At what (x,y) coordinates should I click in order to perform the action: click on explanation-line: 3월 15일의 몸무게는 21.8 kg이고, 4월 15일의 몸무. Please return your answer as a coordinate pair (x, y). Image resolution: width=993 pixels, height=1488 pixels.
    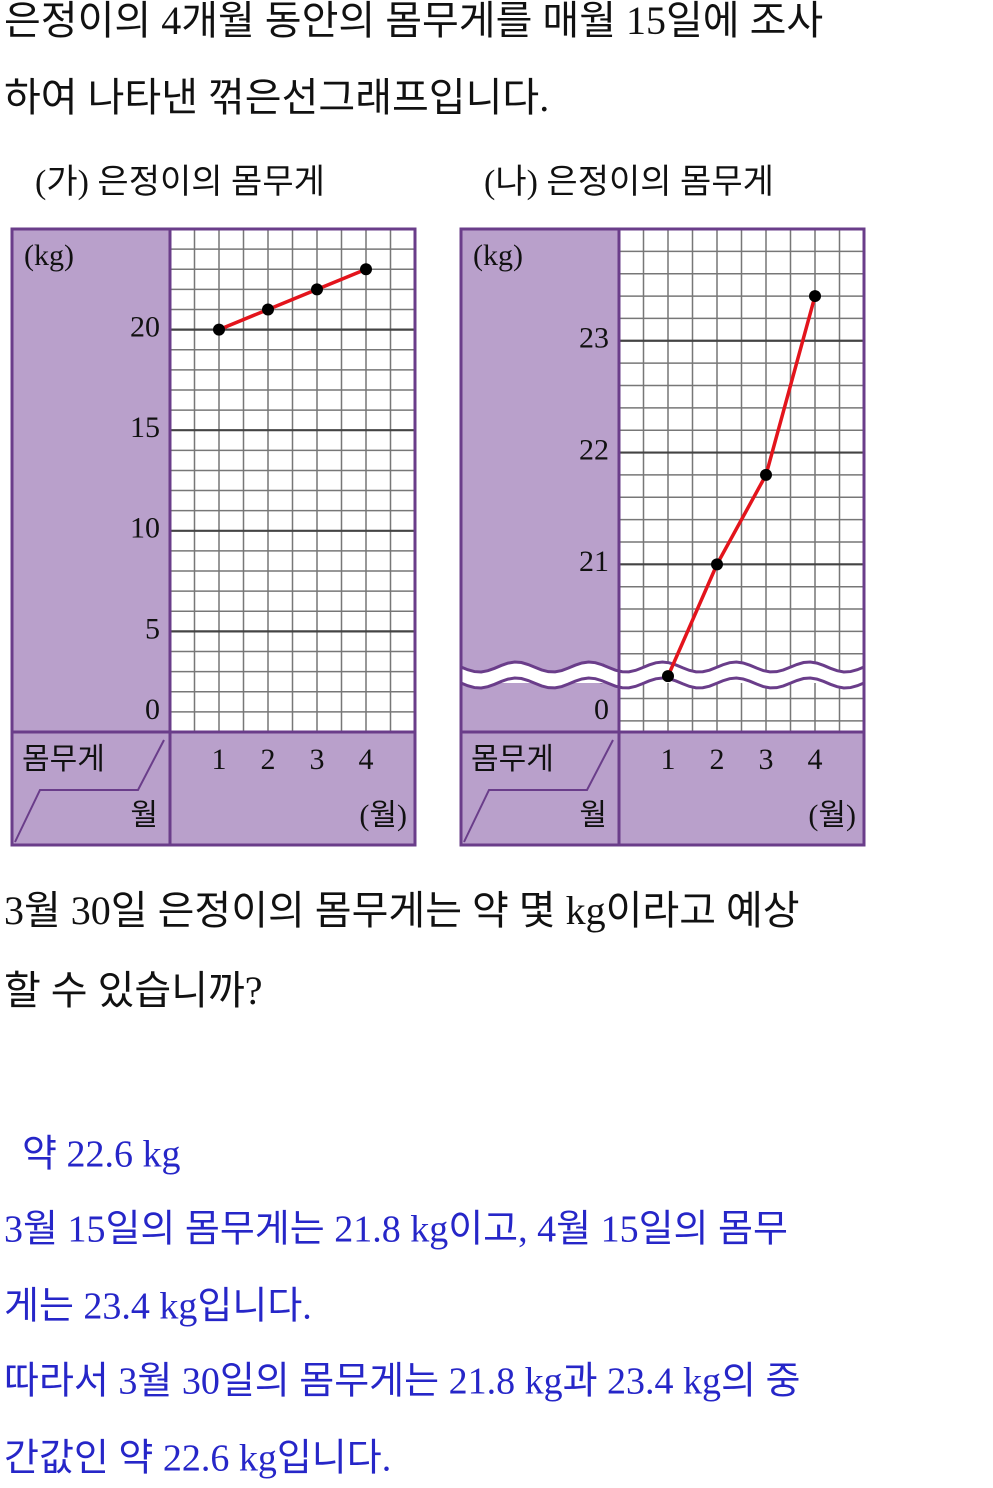
    Looking at the image, I should click on (396, 1230).